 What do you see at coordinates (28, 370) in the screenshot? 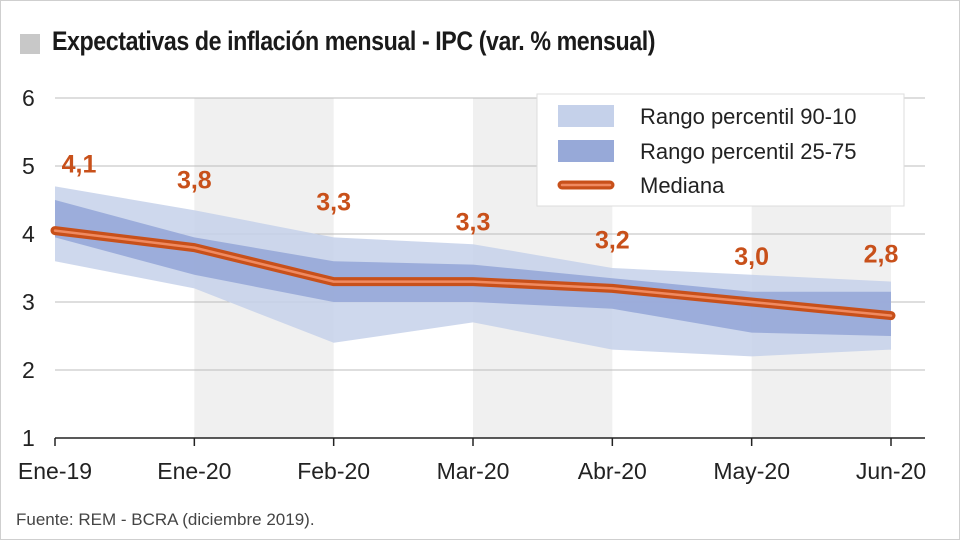
I see `y-tick-label: 2` at bounding box center [28, 370].